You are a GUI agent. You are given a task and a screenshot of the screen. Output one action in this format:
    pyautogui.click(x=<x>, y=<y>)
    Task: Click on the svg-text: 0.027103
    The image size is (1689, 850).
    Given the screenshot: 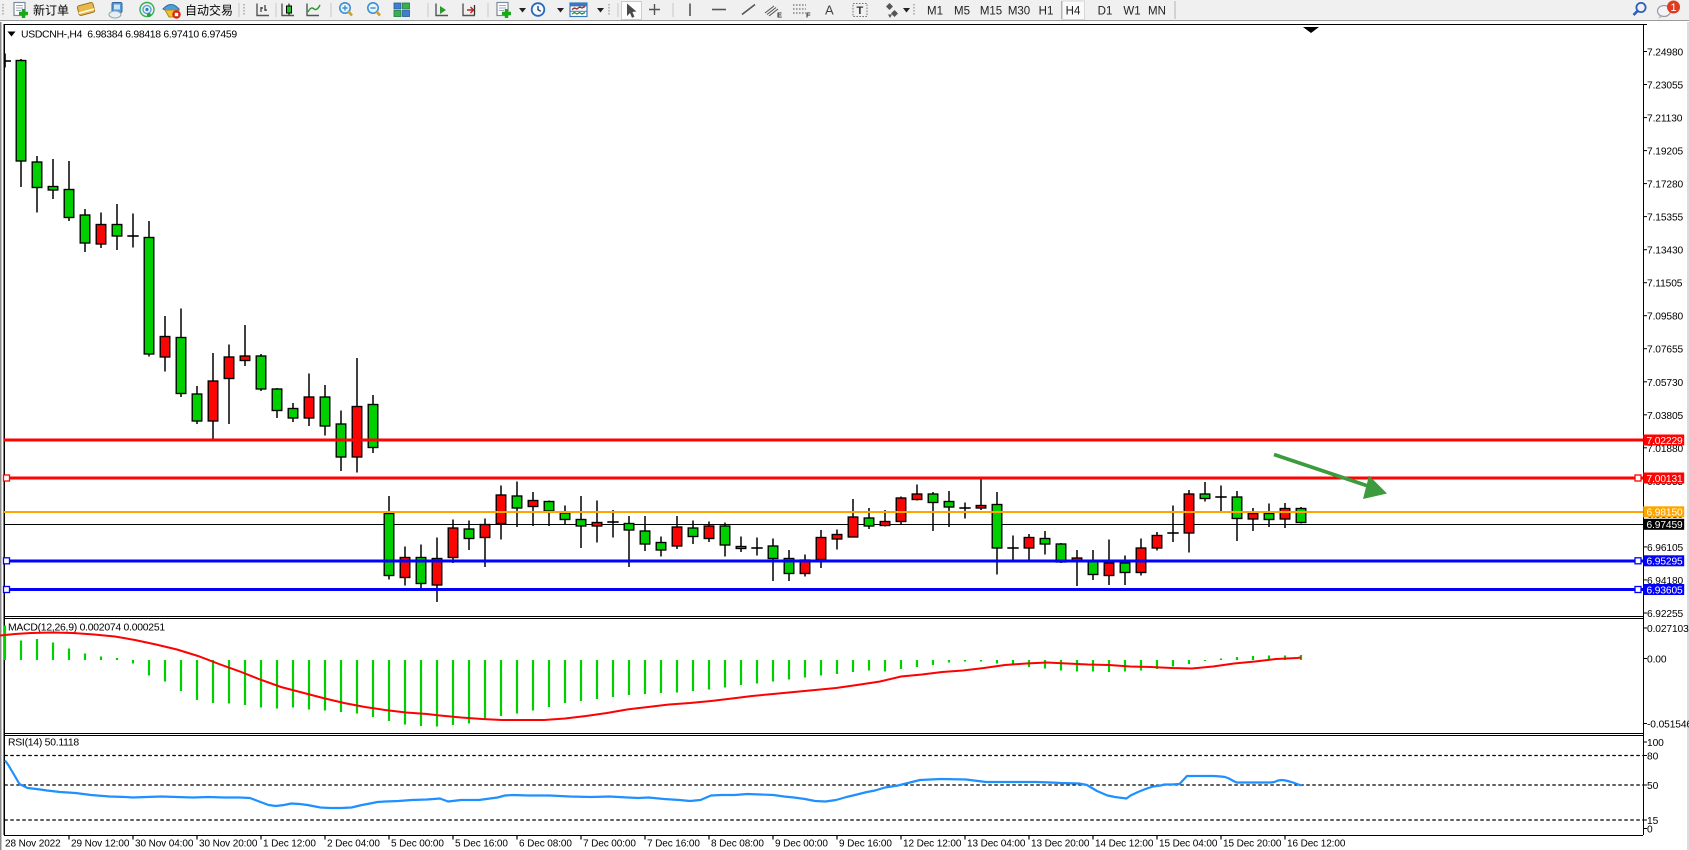 What is the action you would take?
    pyautogui.click(x=1668, y=629)
    